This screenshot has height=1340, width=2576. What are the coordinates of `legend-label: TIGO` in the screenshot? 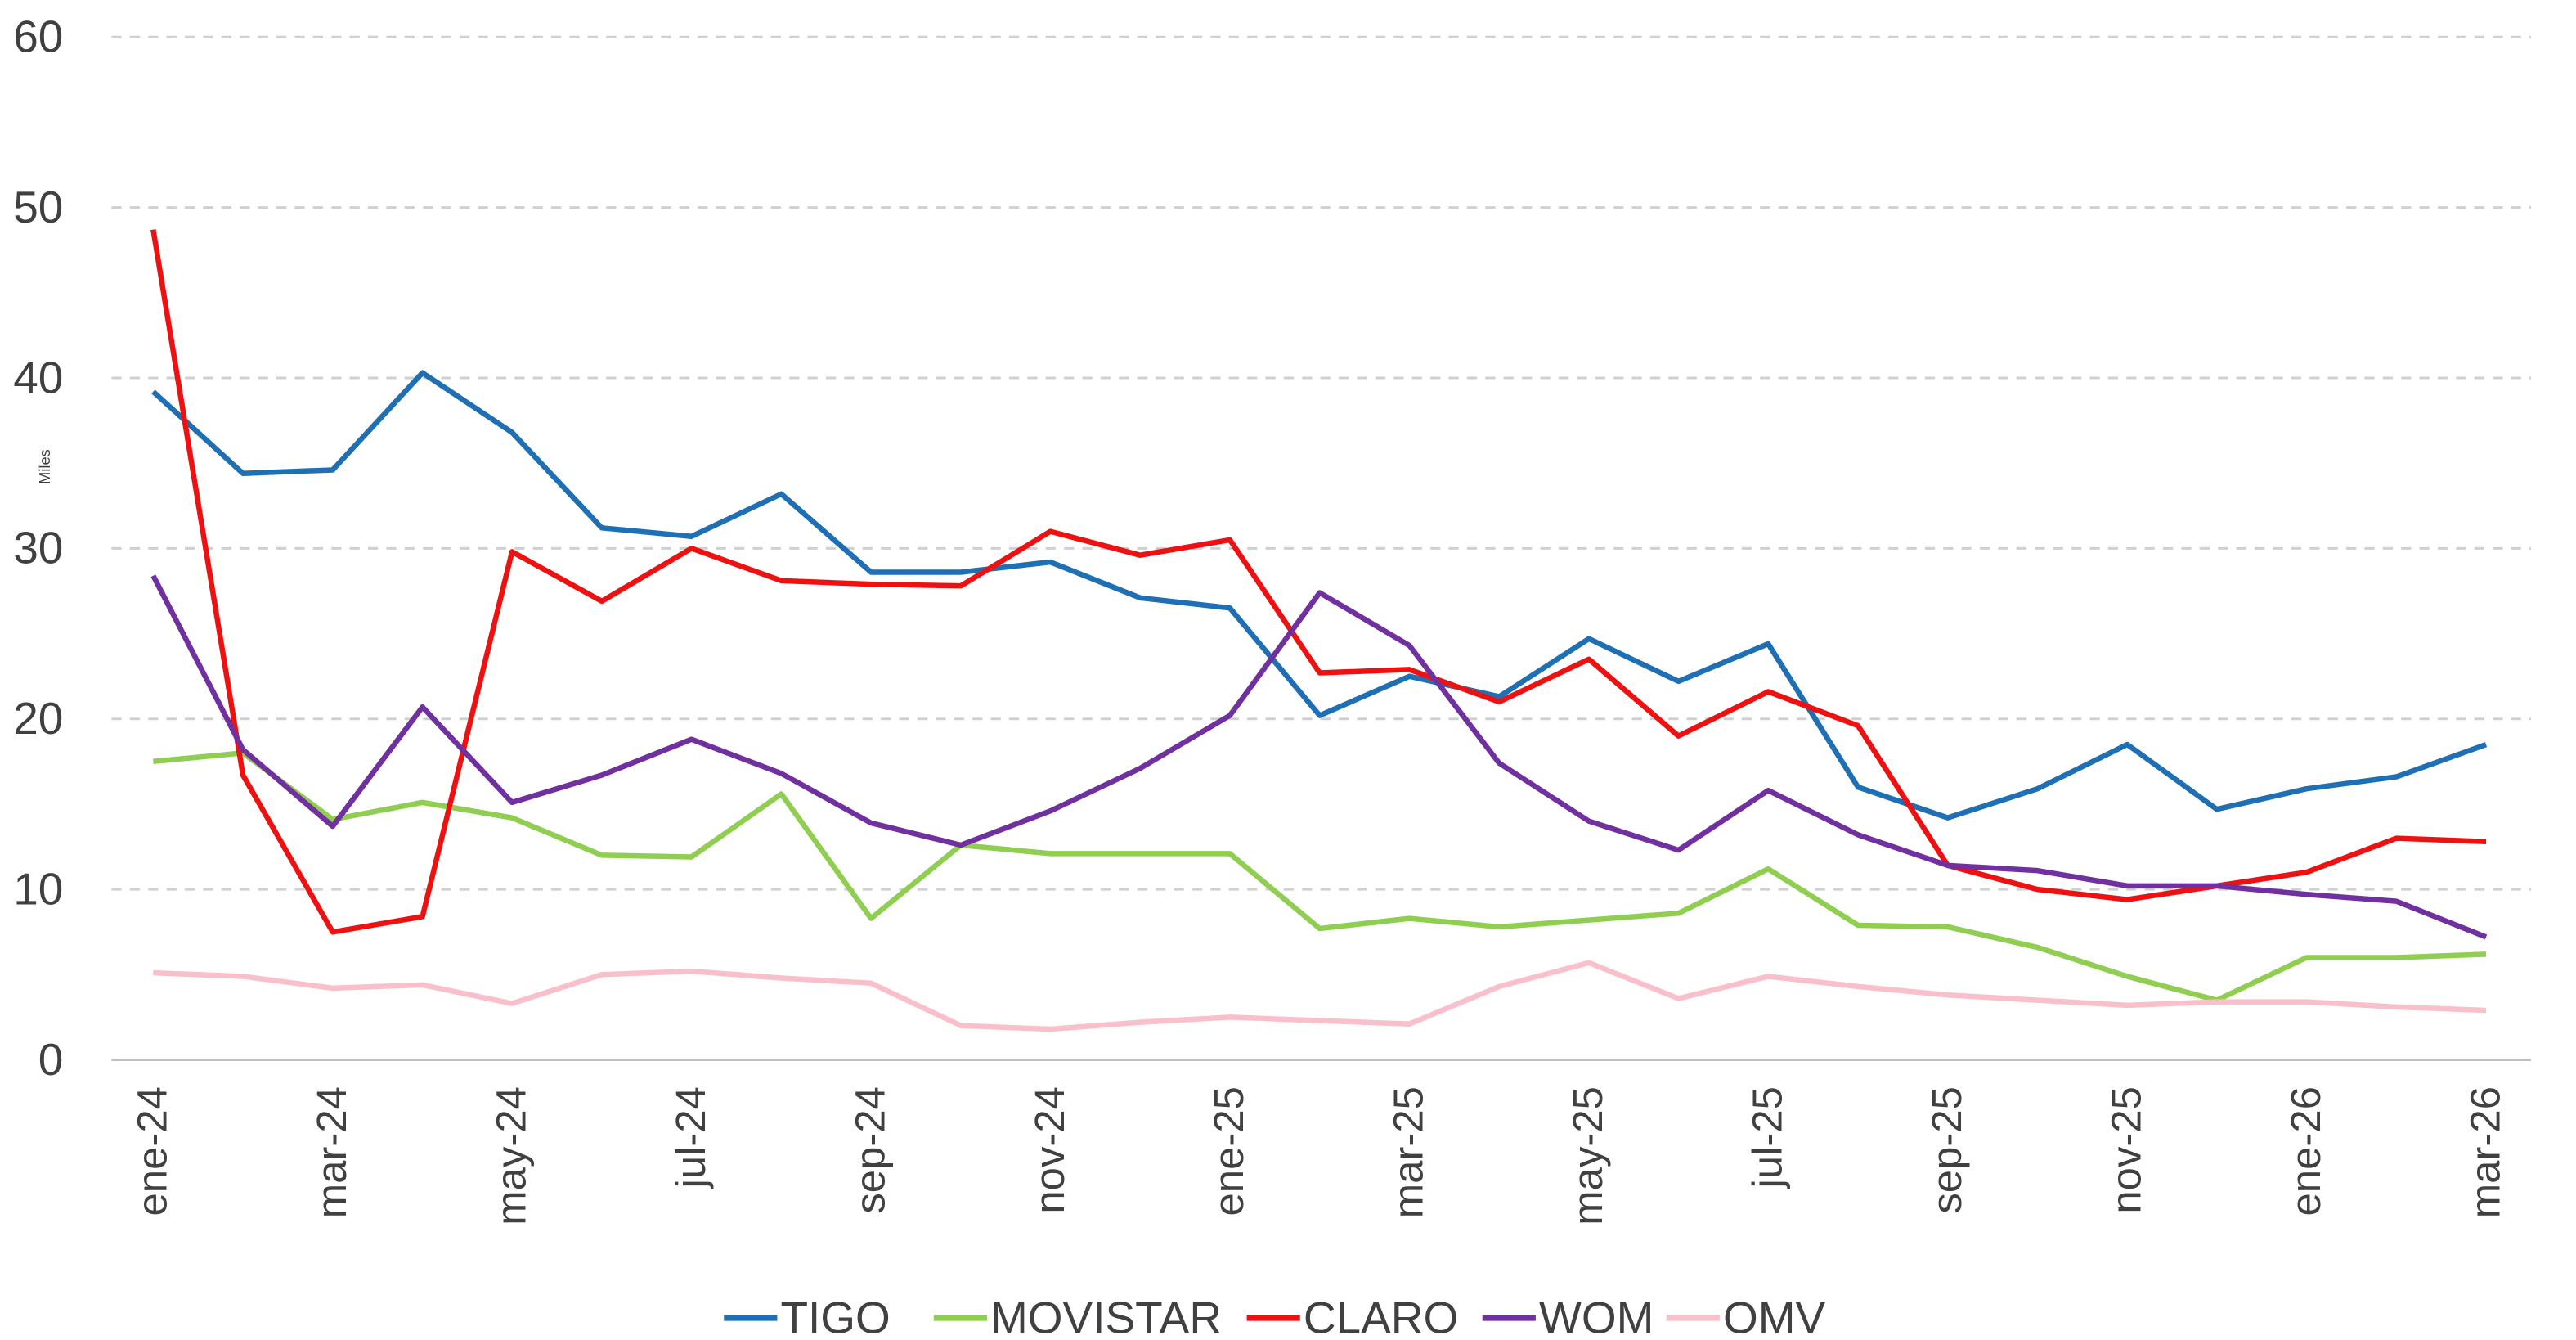 It's located at (835, 1316).